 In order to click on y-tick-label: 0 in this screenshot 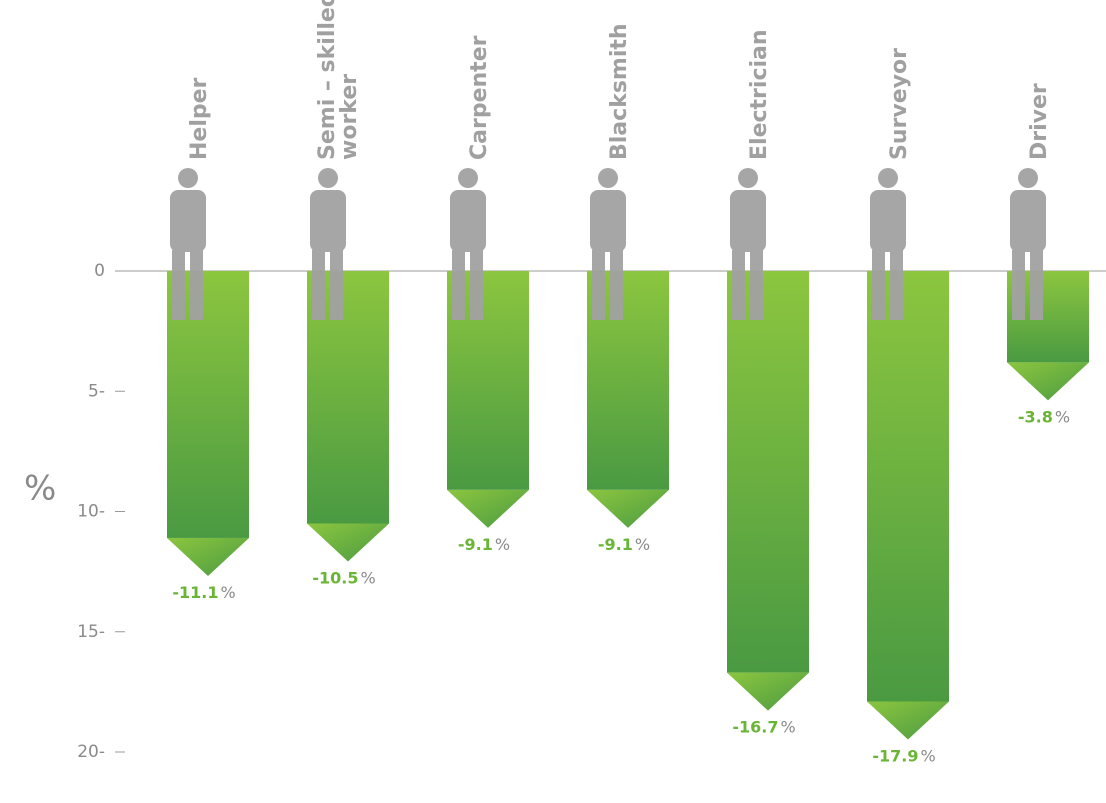, I will do `click(99, 271)`.